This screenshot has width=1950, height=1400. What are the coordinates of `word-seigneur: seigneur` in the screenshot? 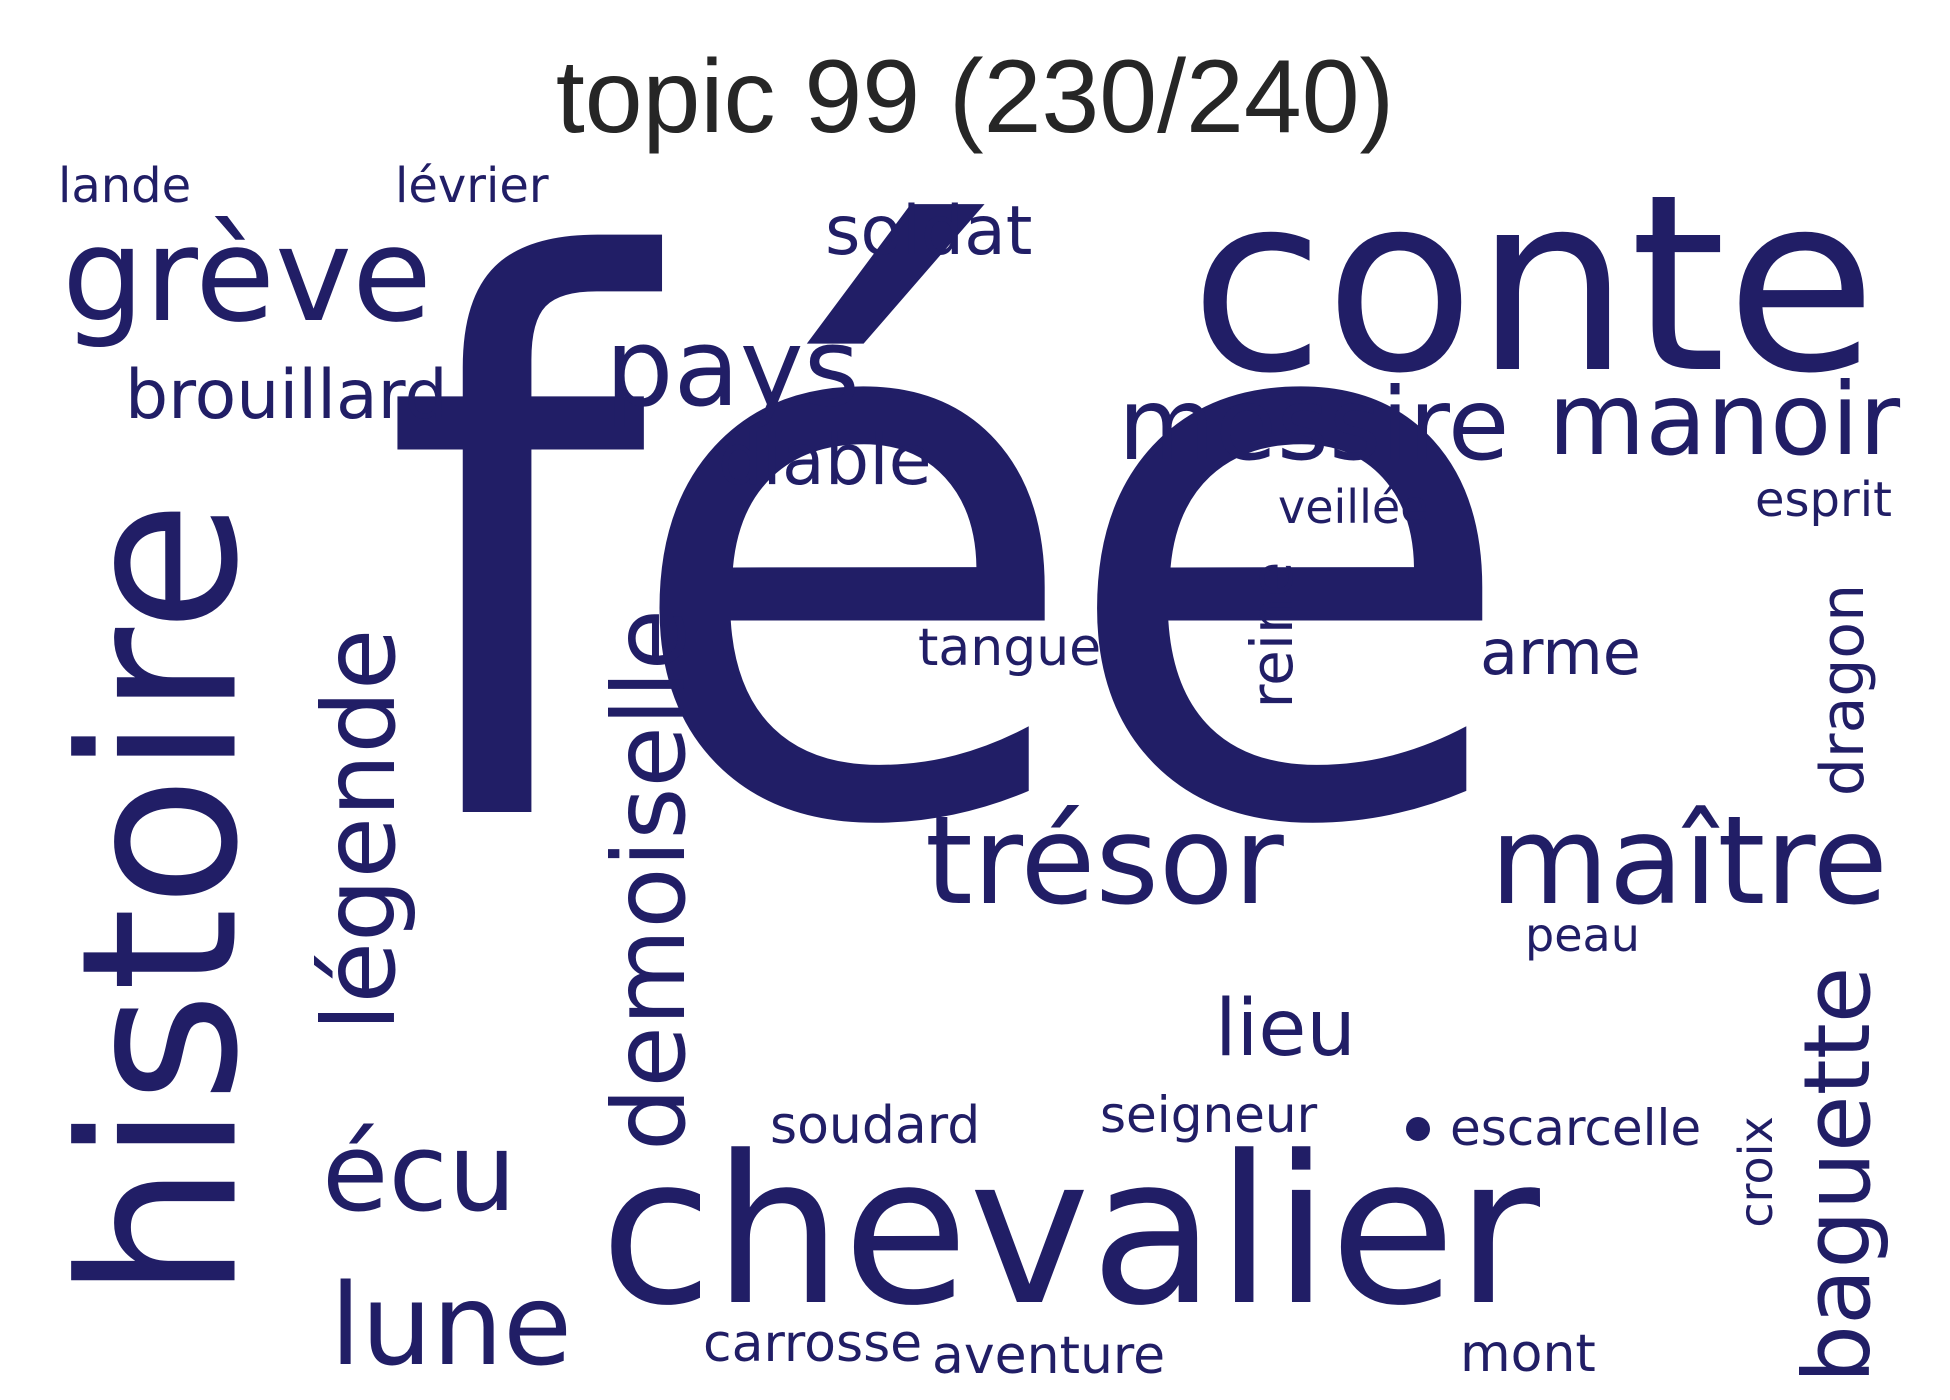 It's located at (1209, 1115).